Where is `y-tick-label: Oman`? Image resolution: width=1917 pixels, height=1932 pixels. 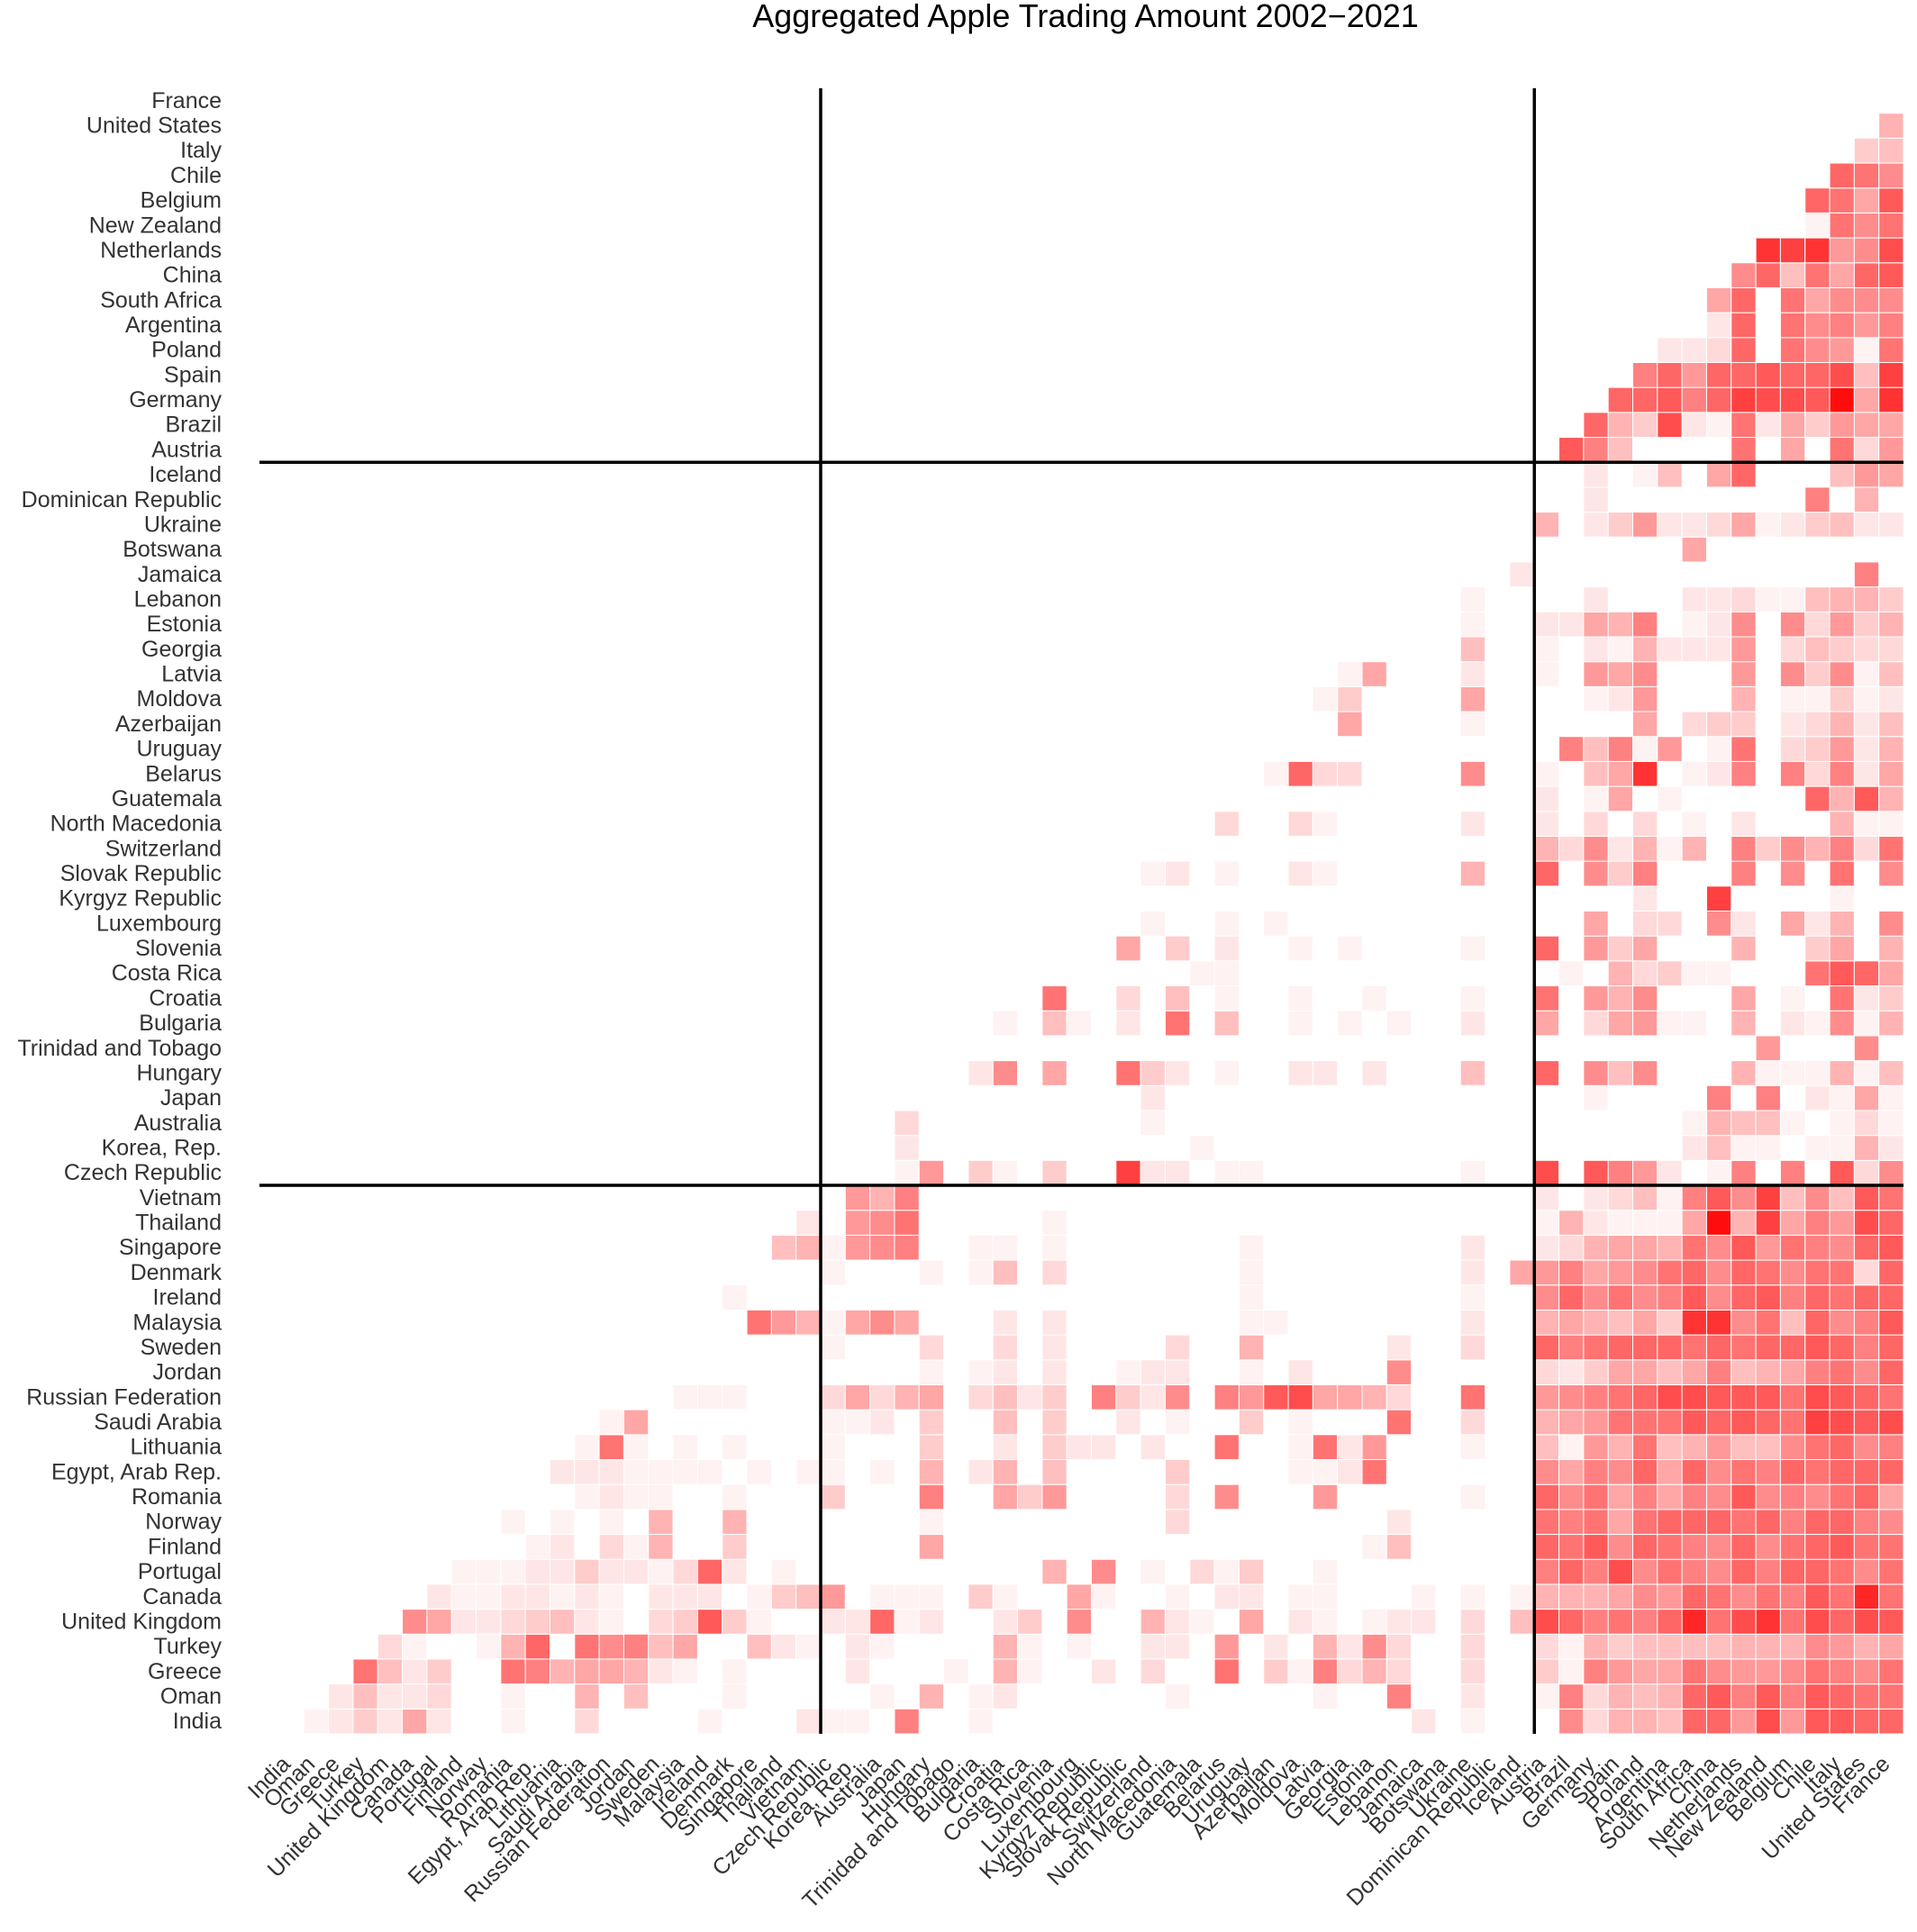
y-tick-label: Oman is located at coordinates (191, 1696).